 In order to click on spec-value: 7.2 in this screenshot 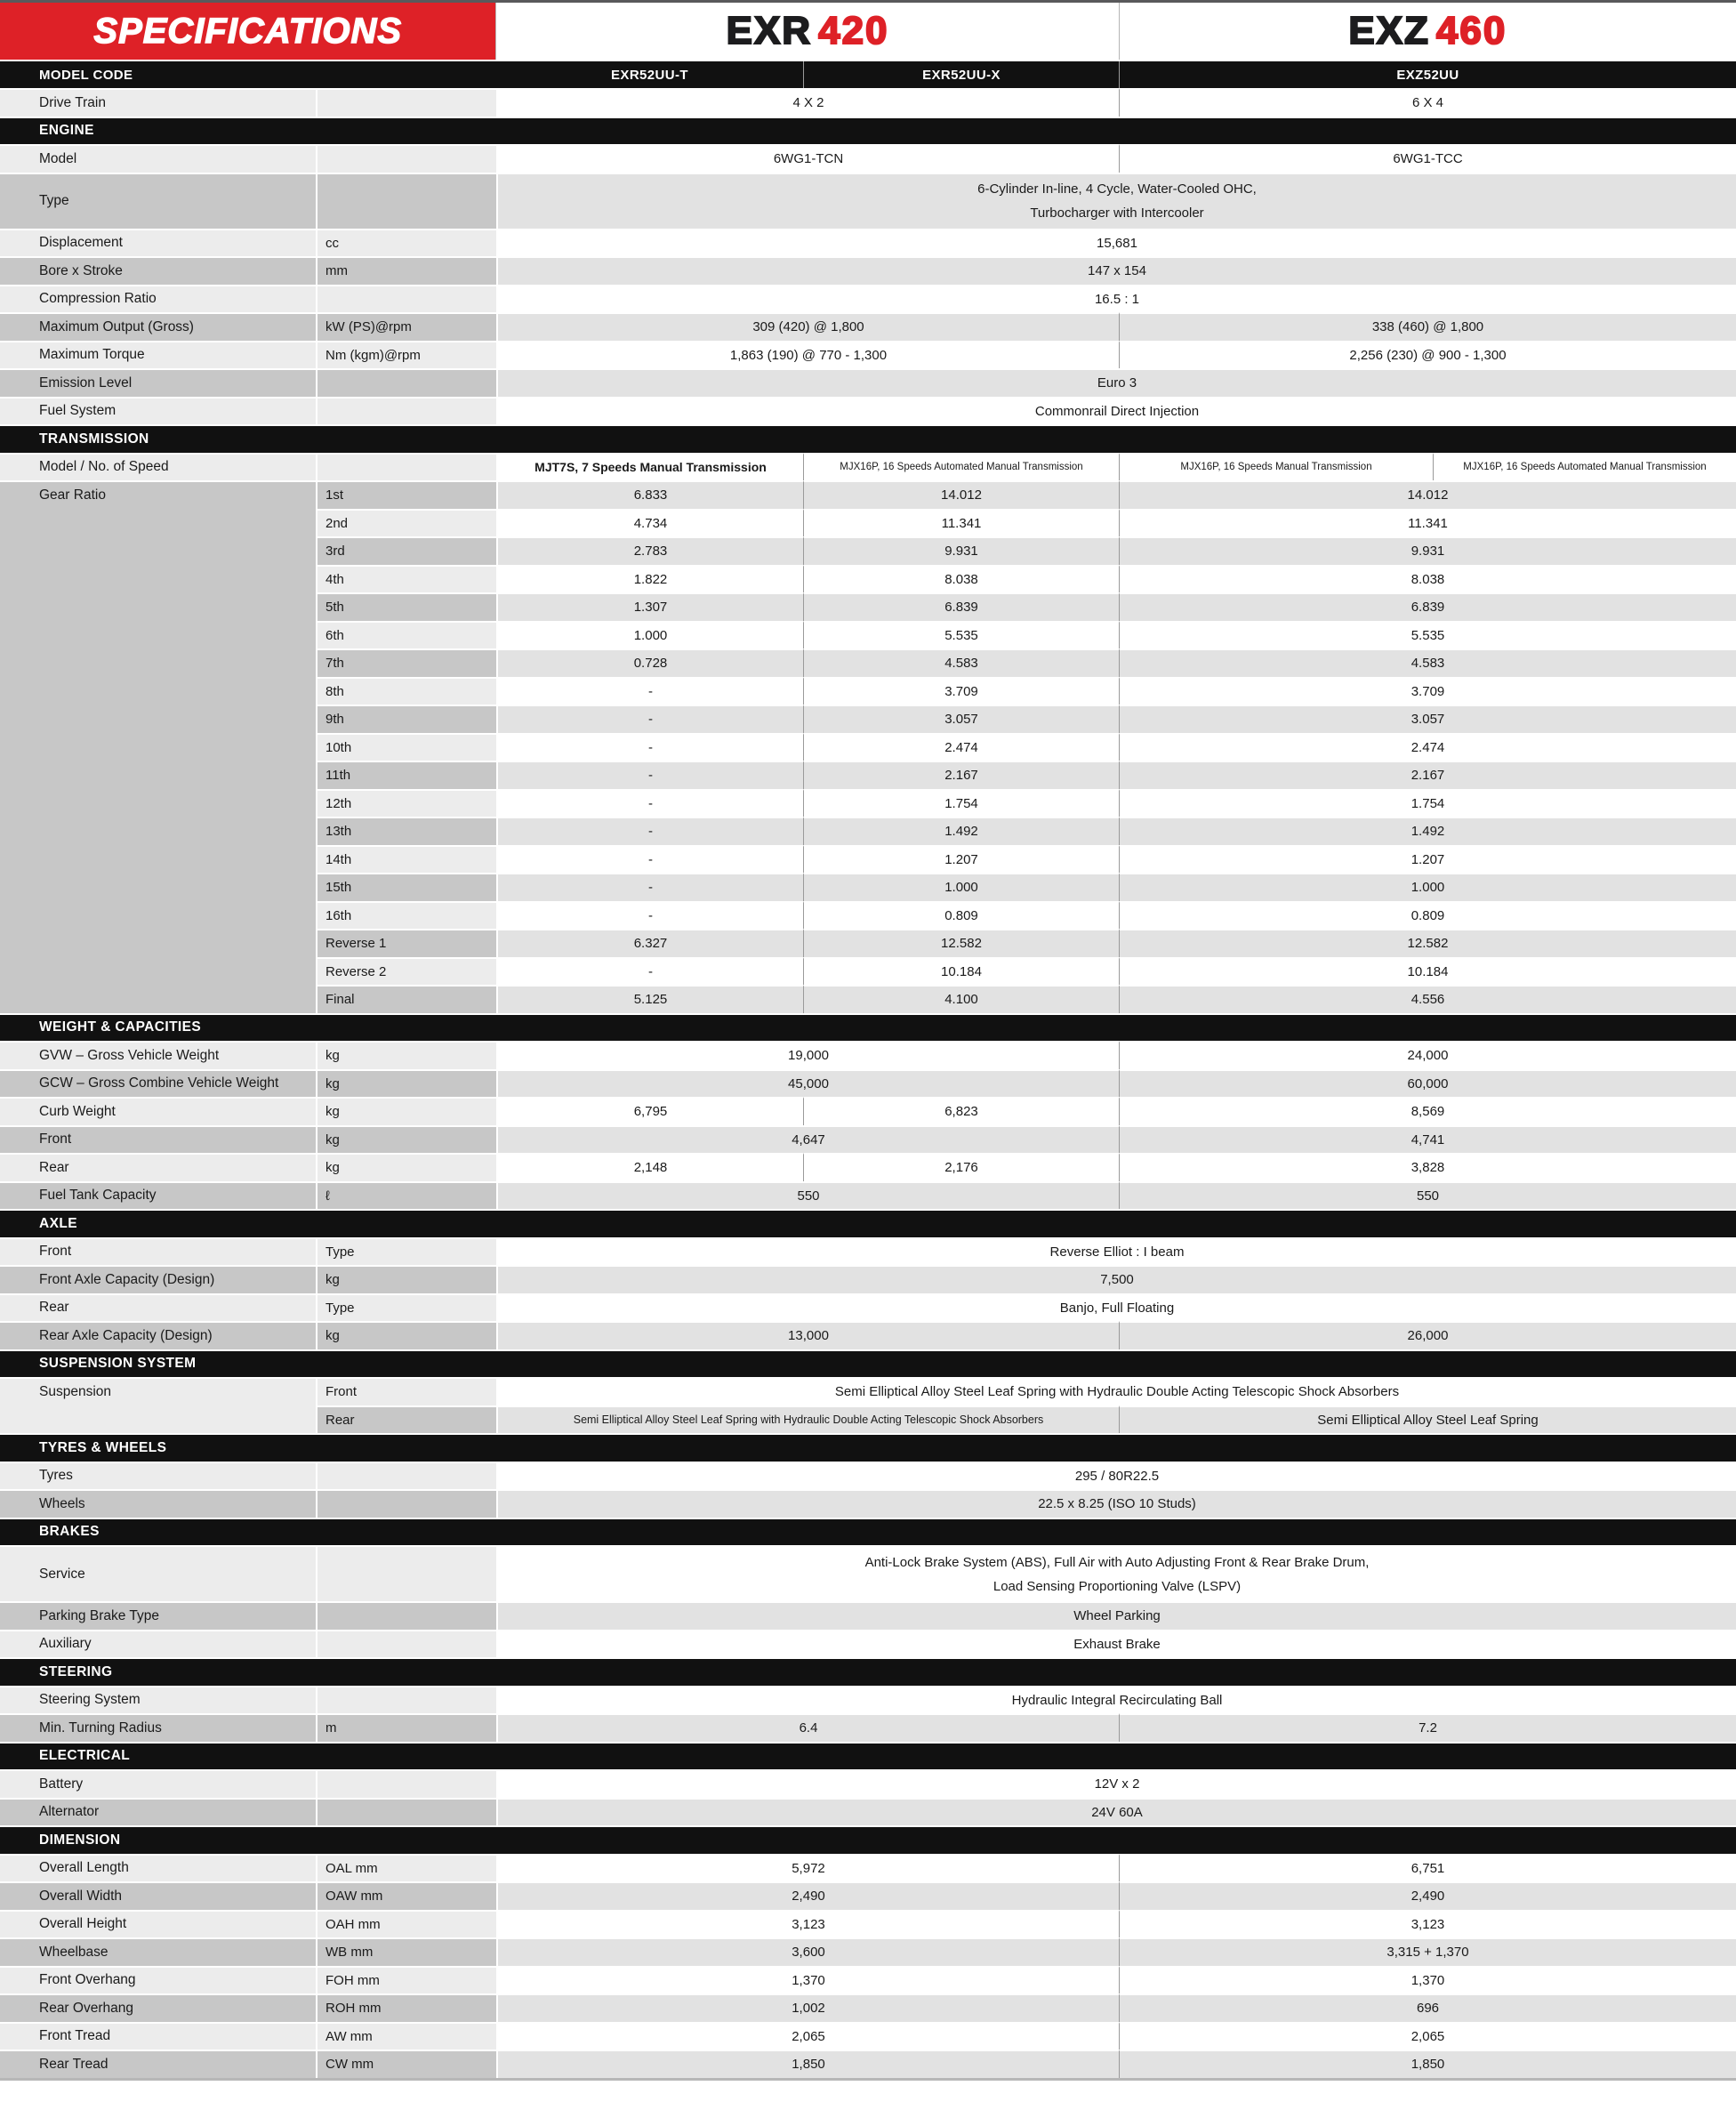, I will do `click(1427, 1728)`.